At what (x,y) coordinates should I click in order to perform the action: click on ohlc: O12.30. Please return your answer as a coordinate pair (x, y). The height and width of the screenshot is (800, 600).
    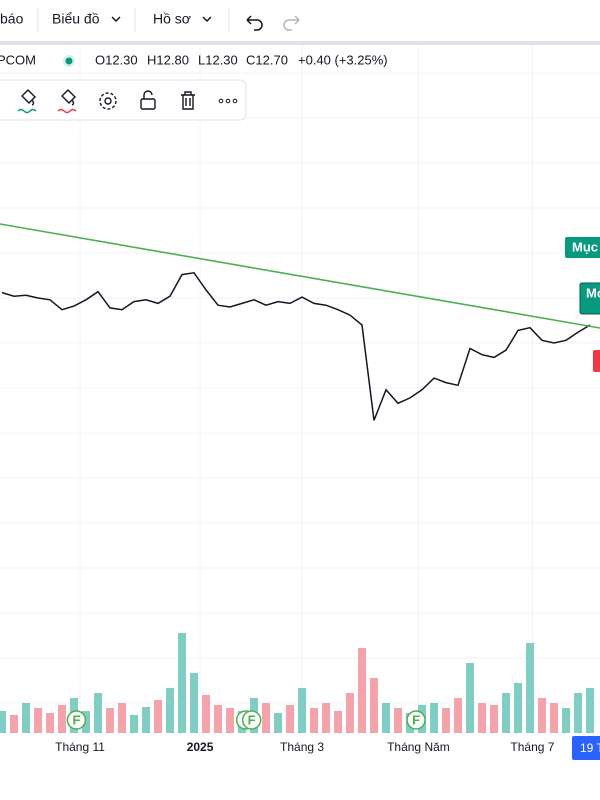
    Looking at the image, I should click on (116, 59).